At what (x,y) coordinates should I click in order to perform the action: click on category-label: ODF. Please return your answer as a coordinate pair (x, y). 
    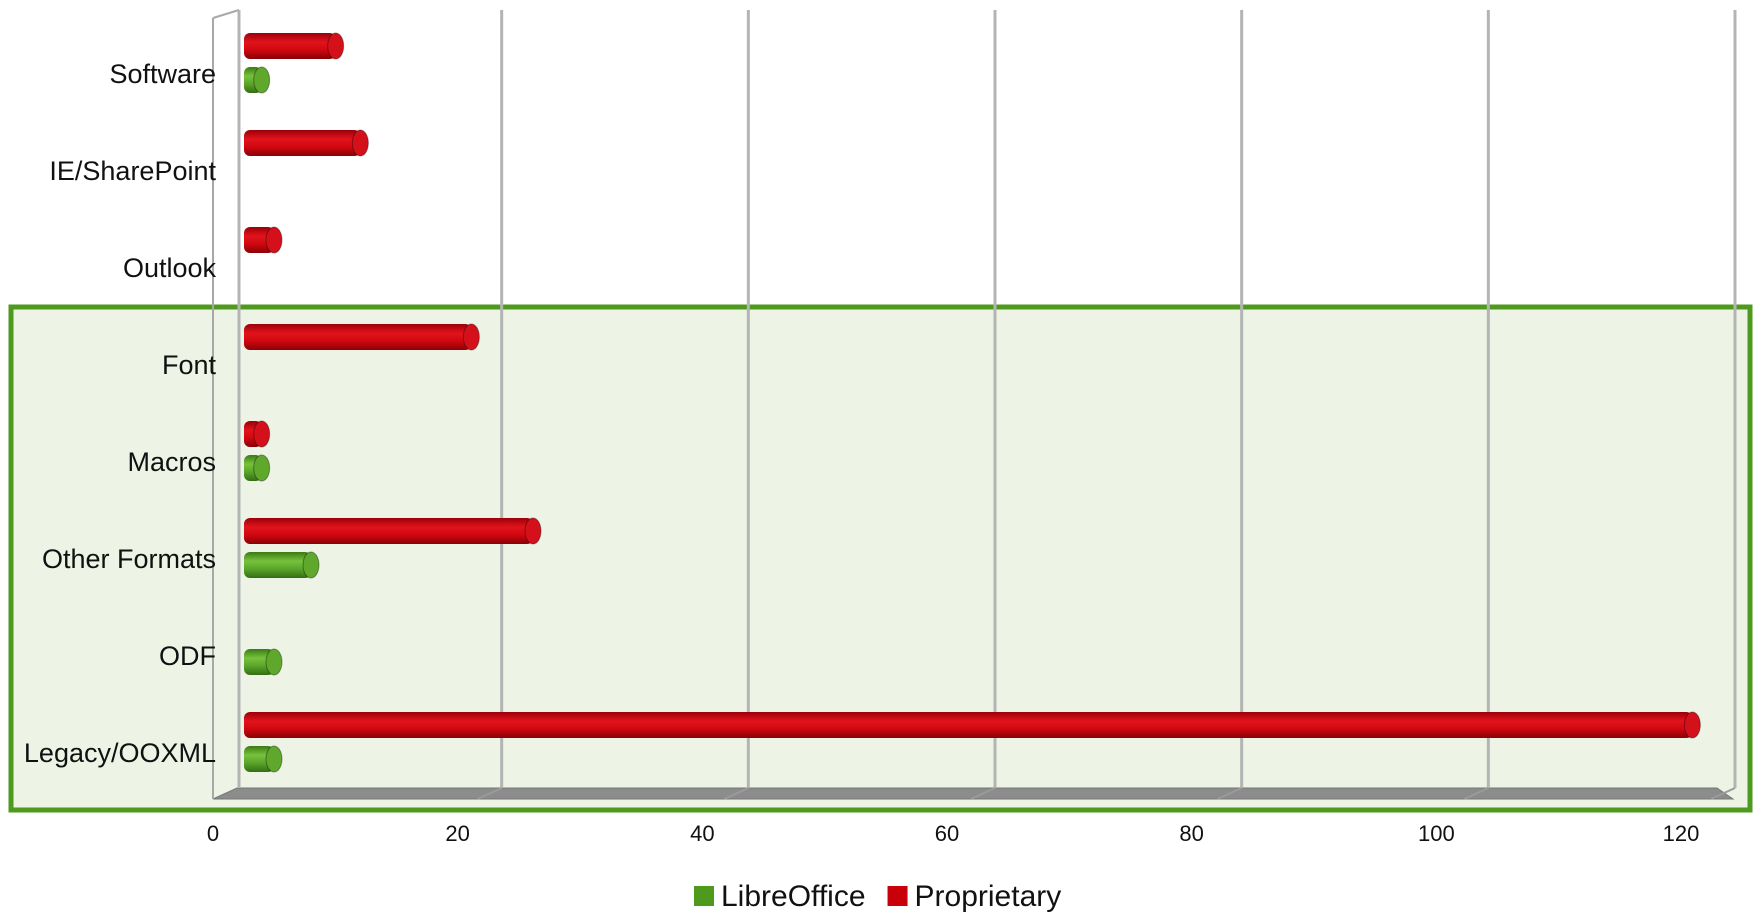
    Looking at the image, I should click on (187, 656).